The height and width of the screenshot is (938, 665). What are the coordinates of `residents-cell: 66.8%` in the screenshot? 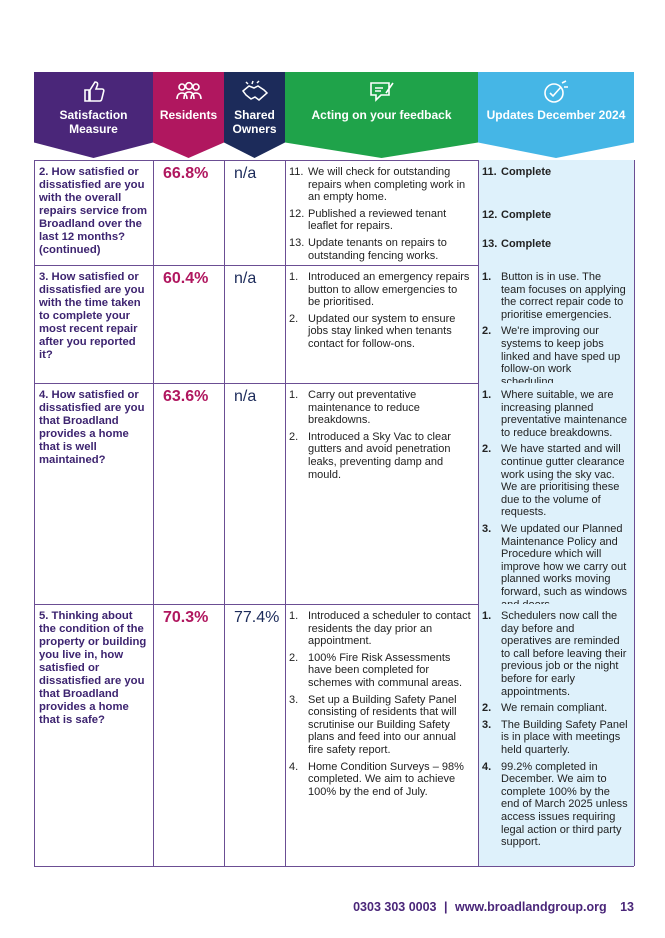 It's located at (186, 173).